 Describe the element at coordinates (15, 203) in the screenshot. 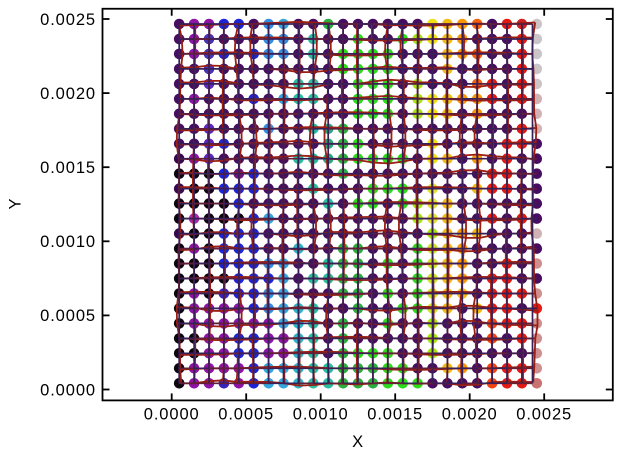

I see `svg-text: Y` at that location.